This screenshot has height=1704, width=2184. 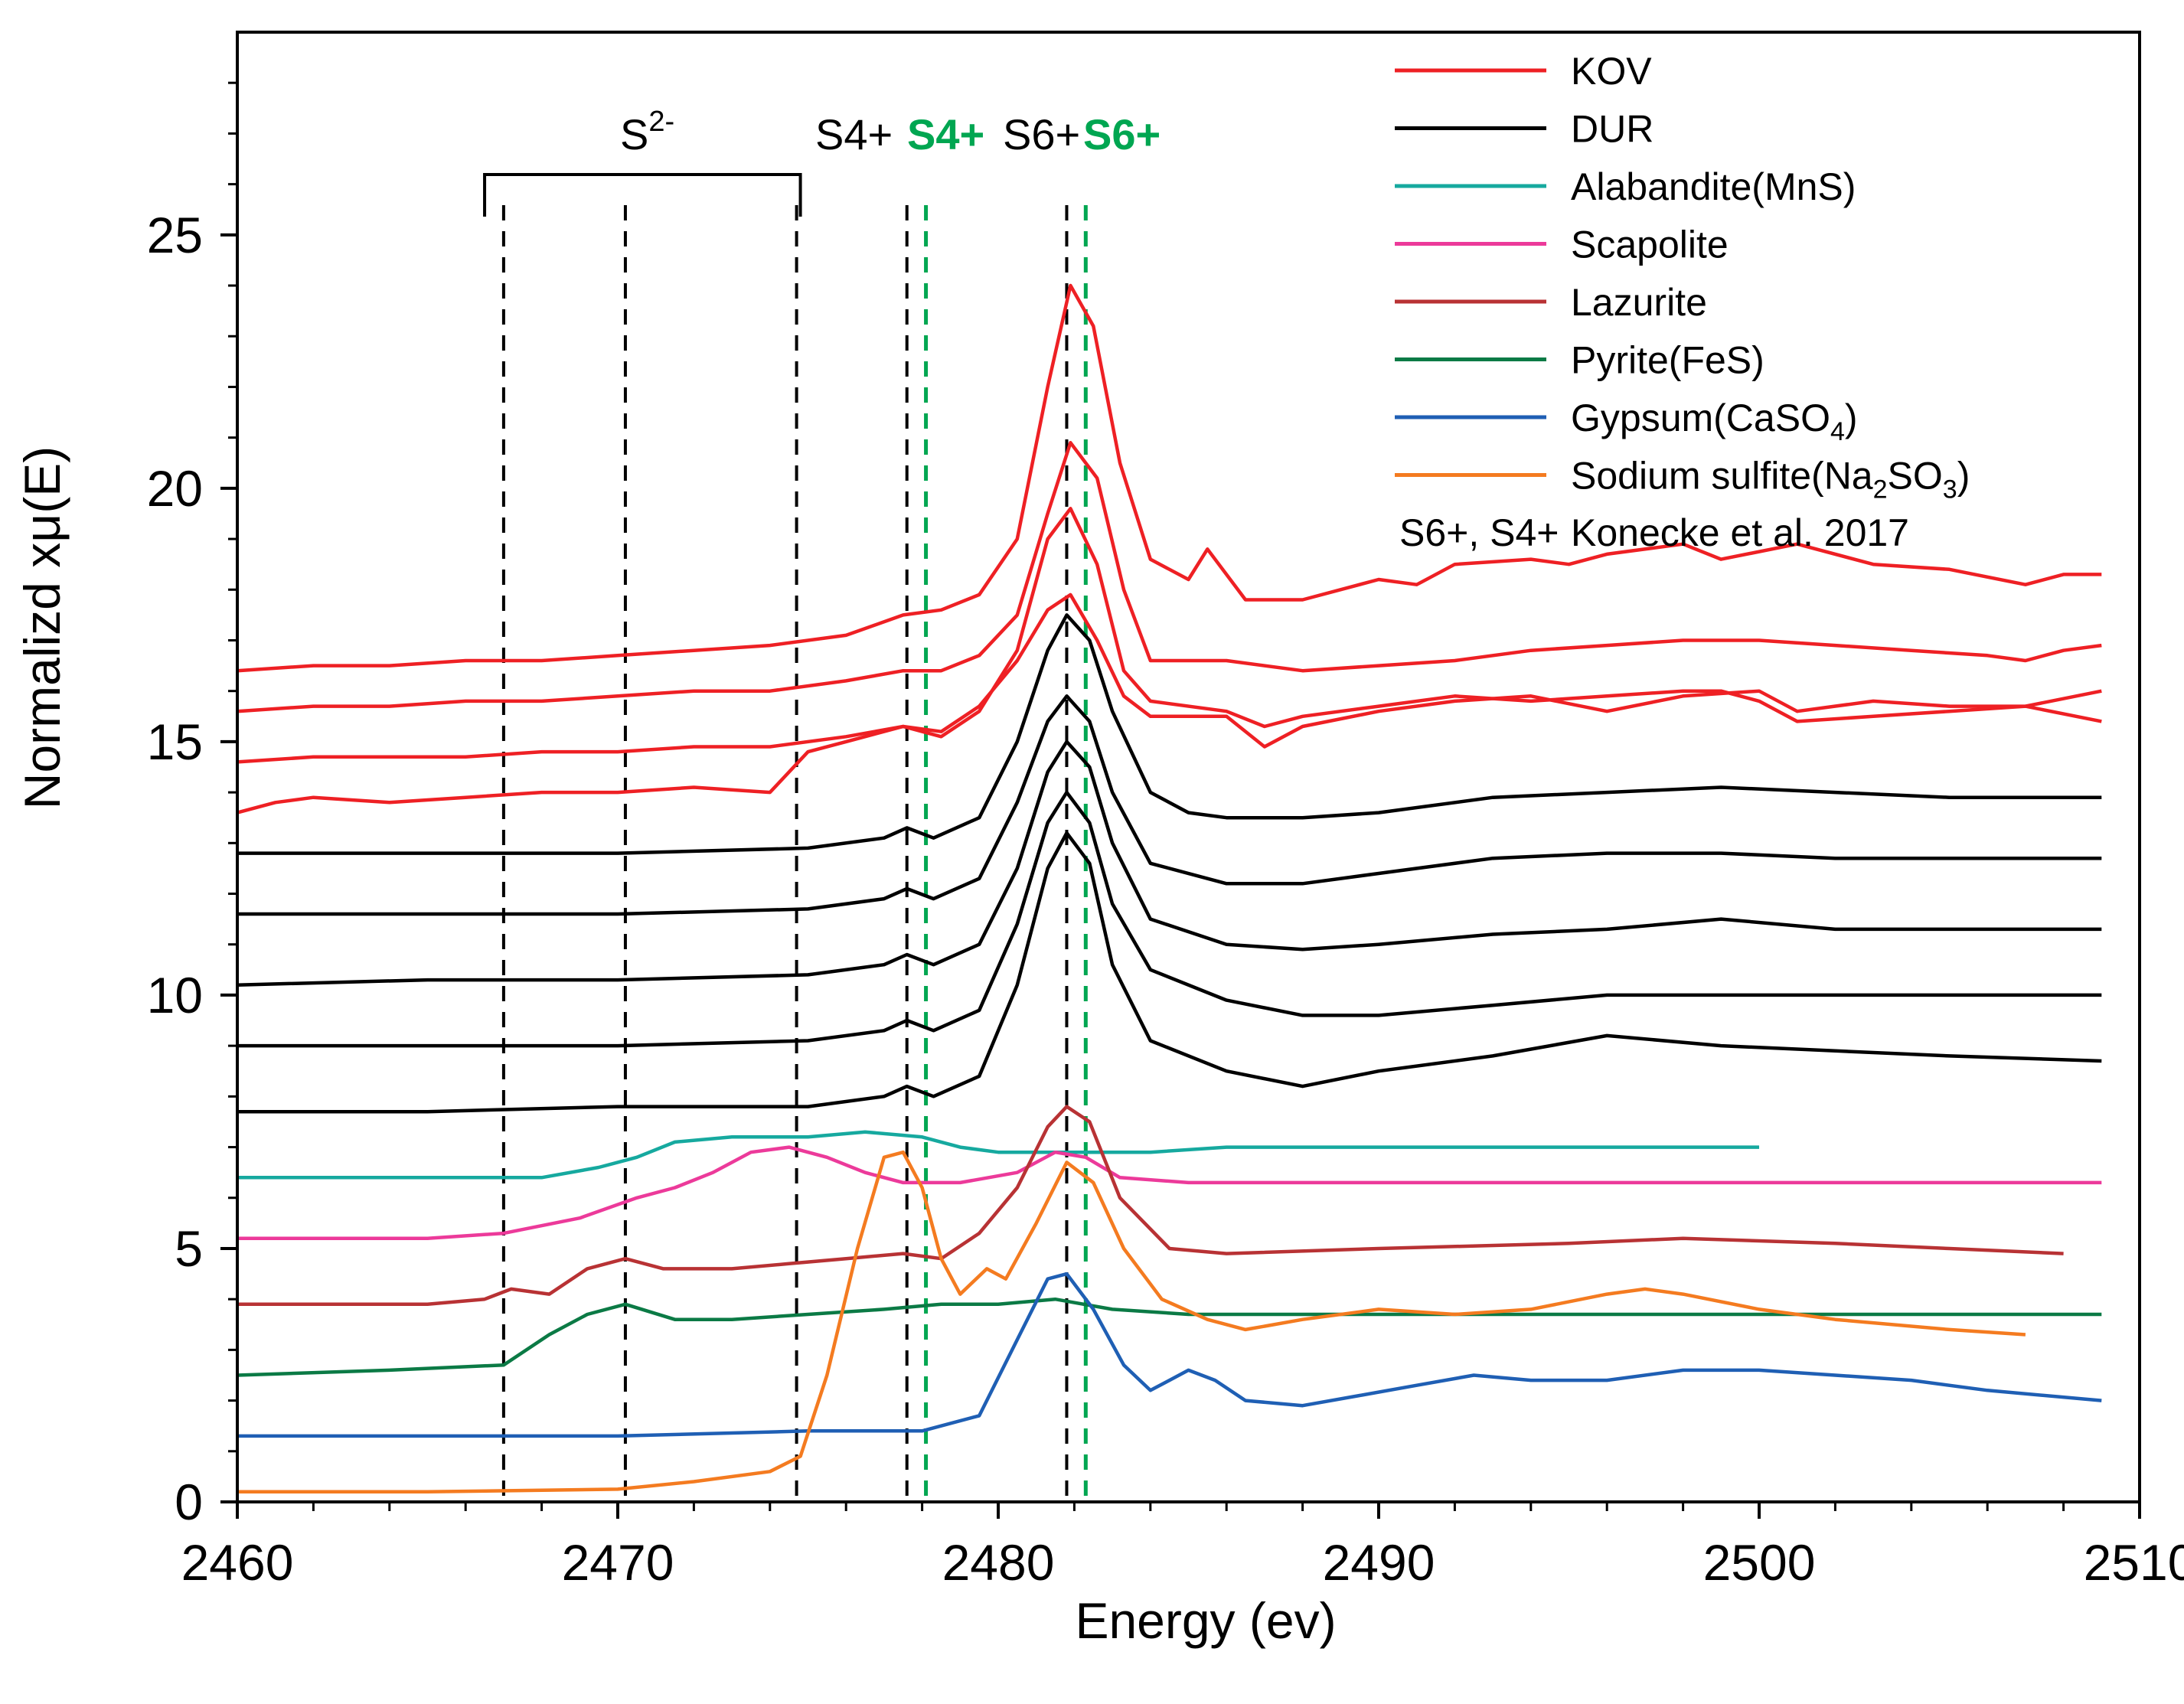 I want to click on legend-label-main: Pyrite(FeS), so click(x=1668, y=360).